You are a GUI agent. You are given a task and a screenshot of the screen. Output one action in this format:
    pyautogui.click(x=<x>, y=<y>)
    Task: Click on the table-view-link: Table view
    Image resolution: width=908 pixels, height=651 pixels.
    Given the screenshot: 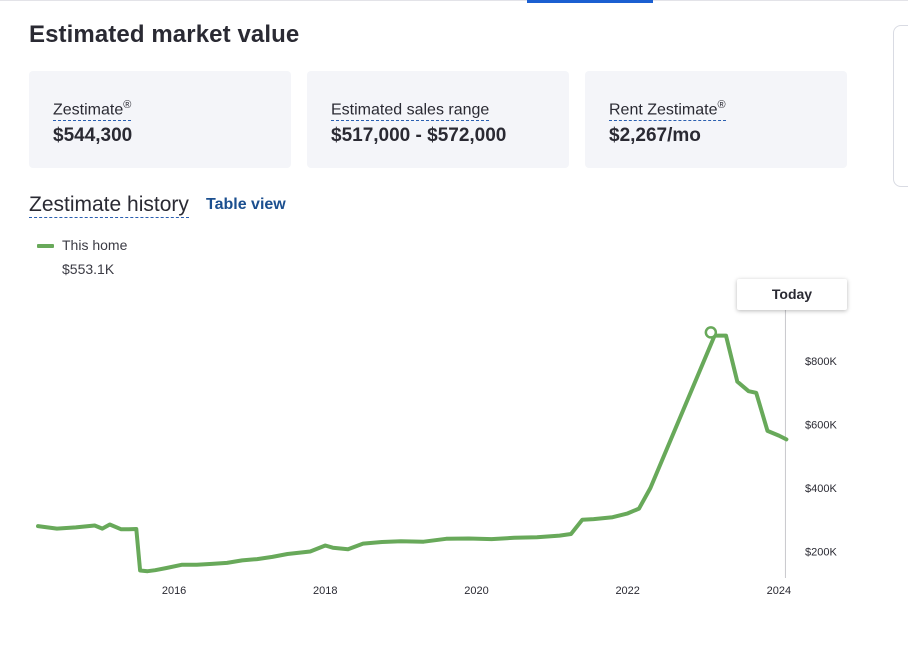 What is the action you would take?
    pyautogui.click(x=246, y=204)
    